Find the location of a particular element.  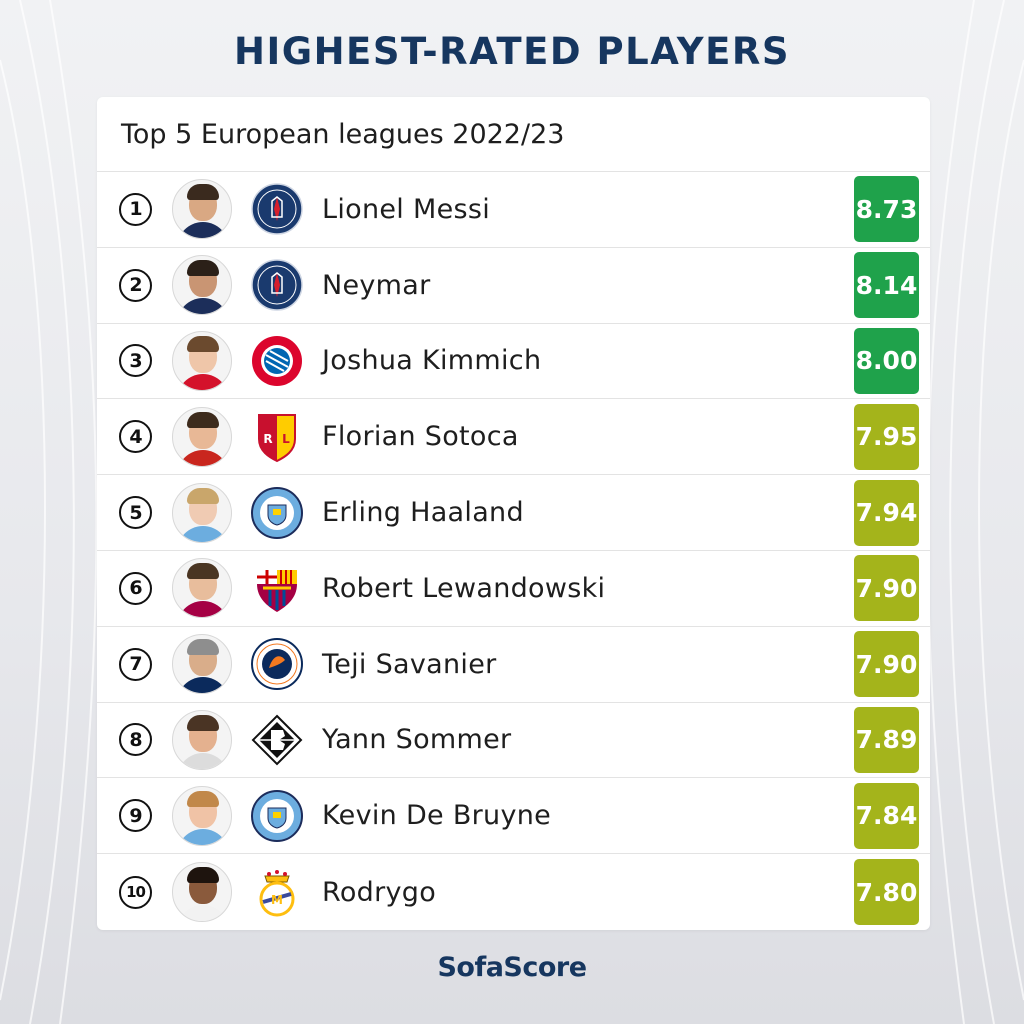

bayern-crest-icon is located at coordinates (277, 360).